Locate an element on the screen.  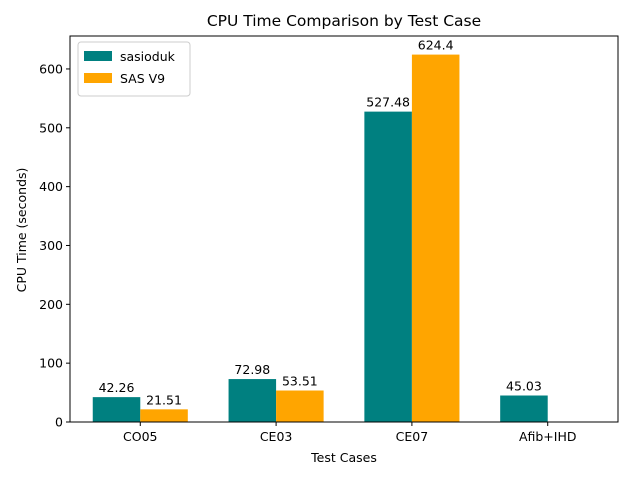
x-axis-label: Test Cases is located at coordinates (343, 457).